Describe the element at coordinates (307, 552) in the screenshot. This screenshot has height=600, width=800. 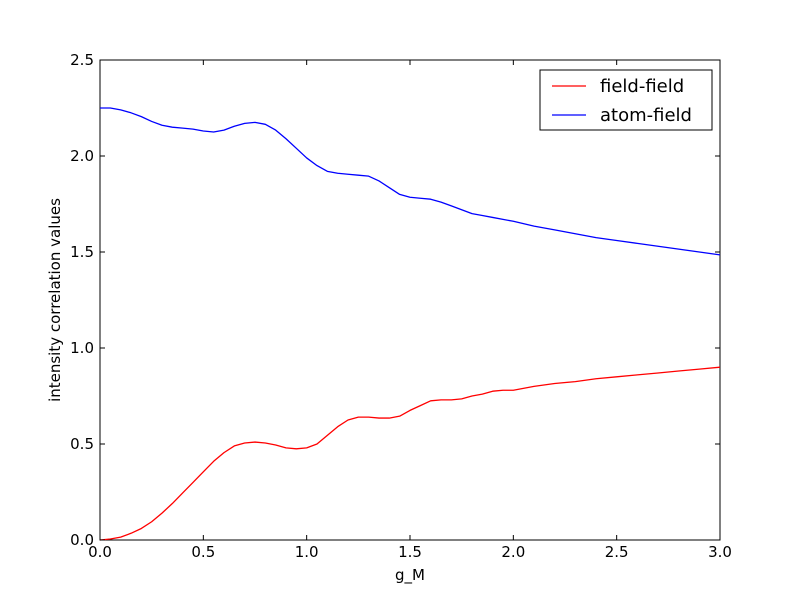
I see `x-tick-label: 1.0` at that location.